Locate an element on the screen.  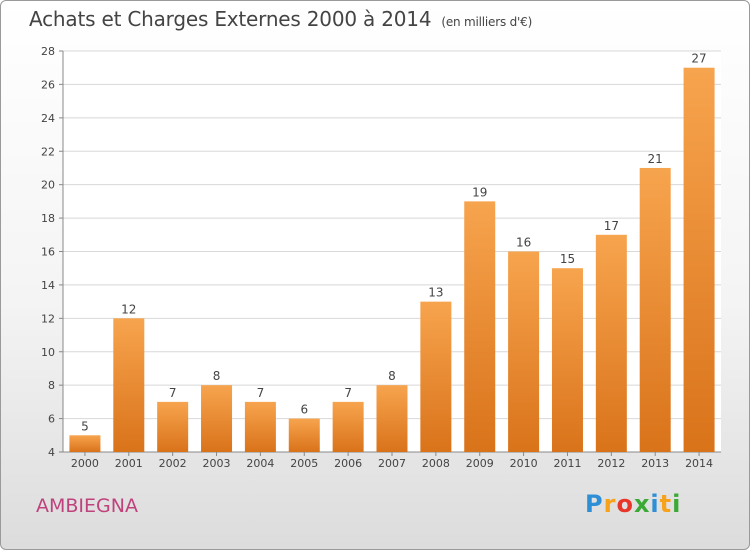
brand-letter: P is located at coordinates (594, 504).